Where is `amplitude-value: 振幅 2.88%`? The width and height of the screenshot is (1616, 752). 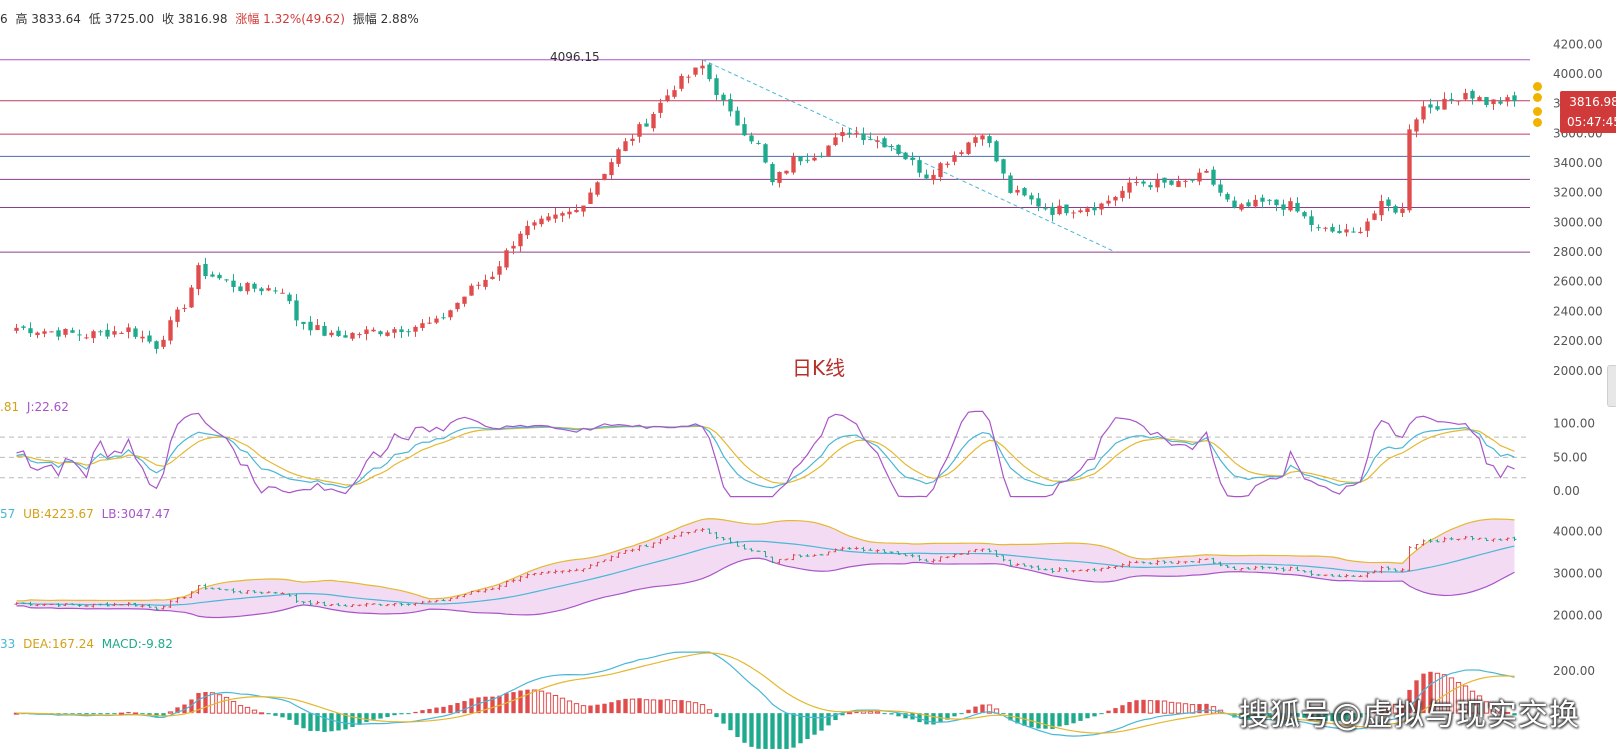
amplitude-value: 振幅 2.88% is located at coordinates (385, 19).